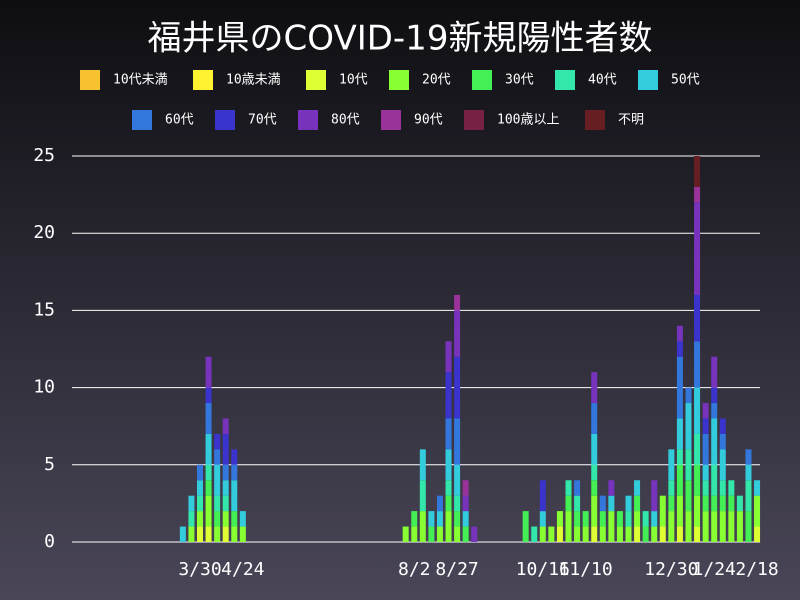  What do you see at coordinates (436, 80) in the screenshot?
I see `legend-label: 20代` at bounding box center [436, 80].